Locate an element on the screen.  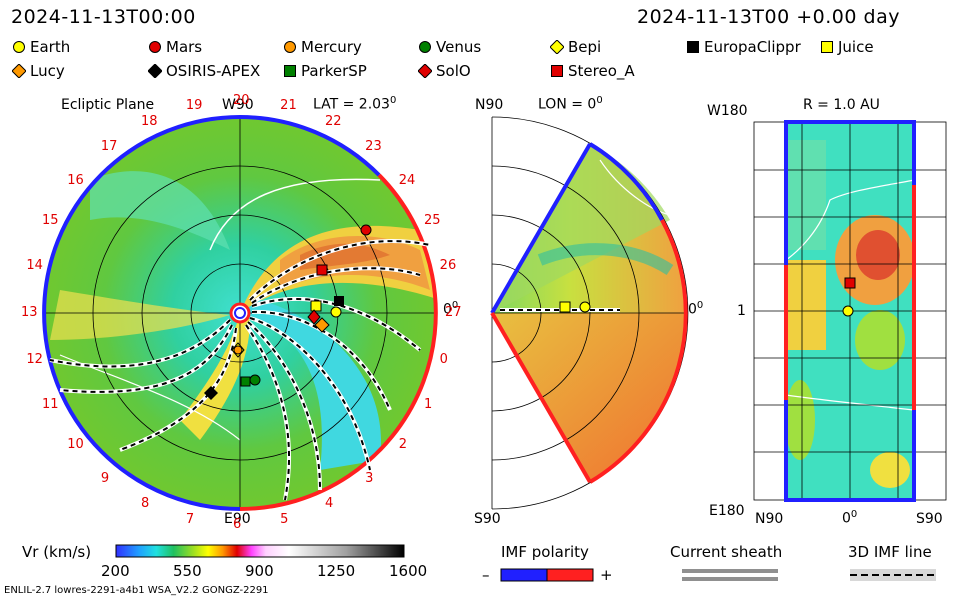
mars-marker is located at coordinates (366, 230).